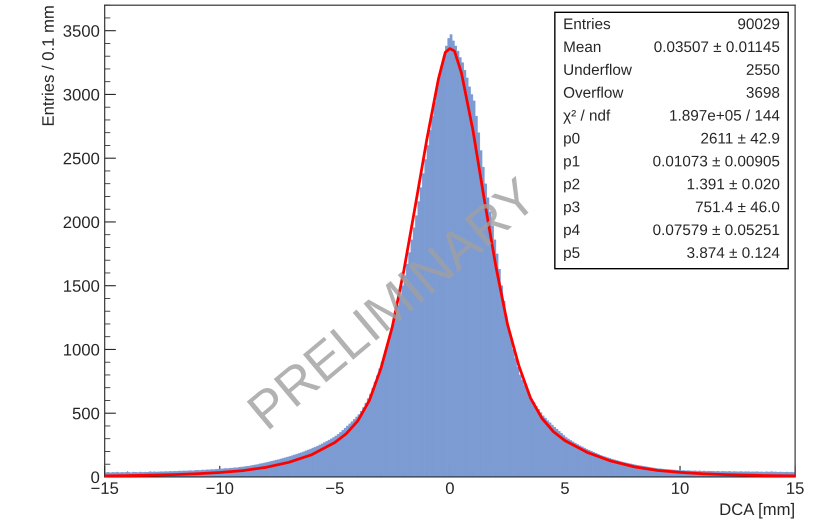 This screenshot has height=519, width=818. Describe the element at coordinates (450, 488) in the screenshot. I see `x-tick-label: 0` at that location.